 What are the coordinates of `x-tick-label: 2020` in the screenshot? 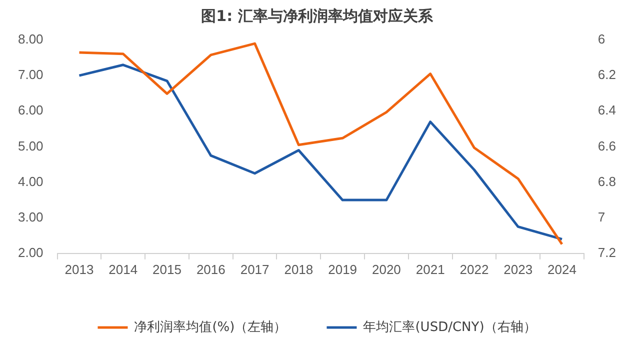 It's located at (386, 269).